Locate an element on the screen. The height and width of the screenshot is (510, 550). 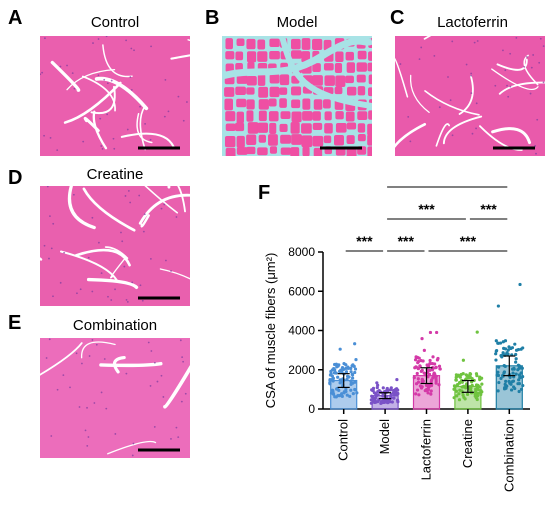
x-tick-label: Control is located at coordinates (343, 440).